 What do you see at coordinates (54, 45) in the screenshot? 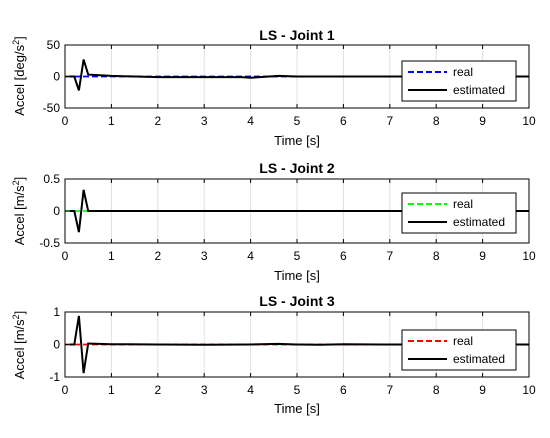
I see `y-tick-label: 50` at bounding box center [54, 45].